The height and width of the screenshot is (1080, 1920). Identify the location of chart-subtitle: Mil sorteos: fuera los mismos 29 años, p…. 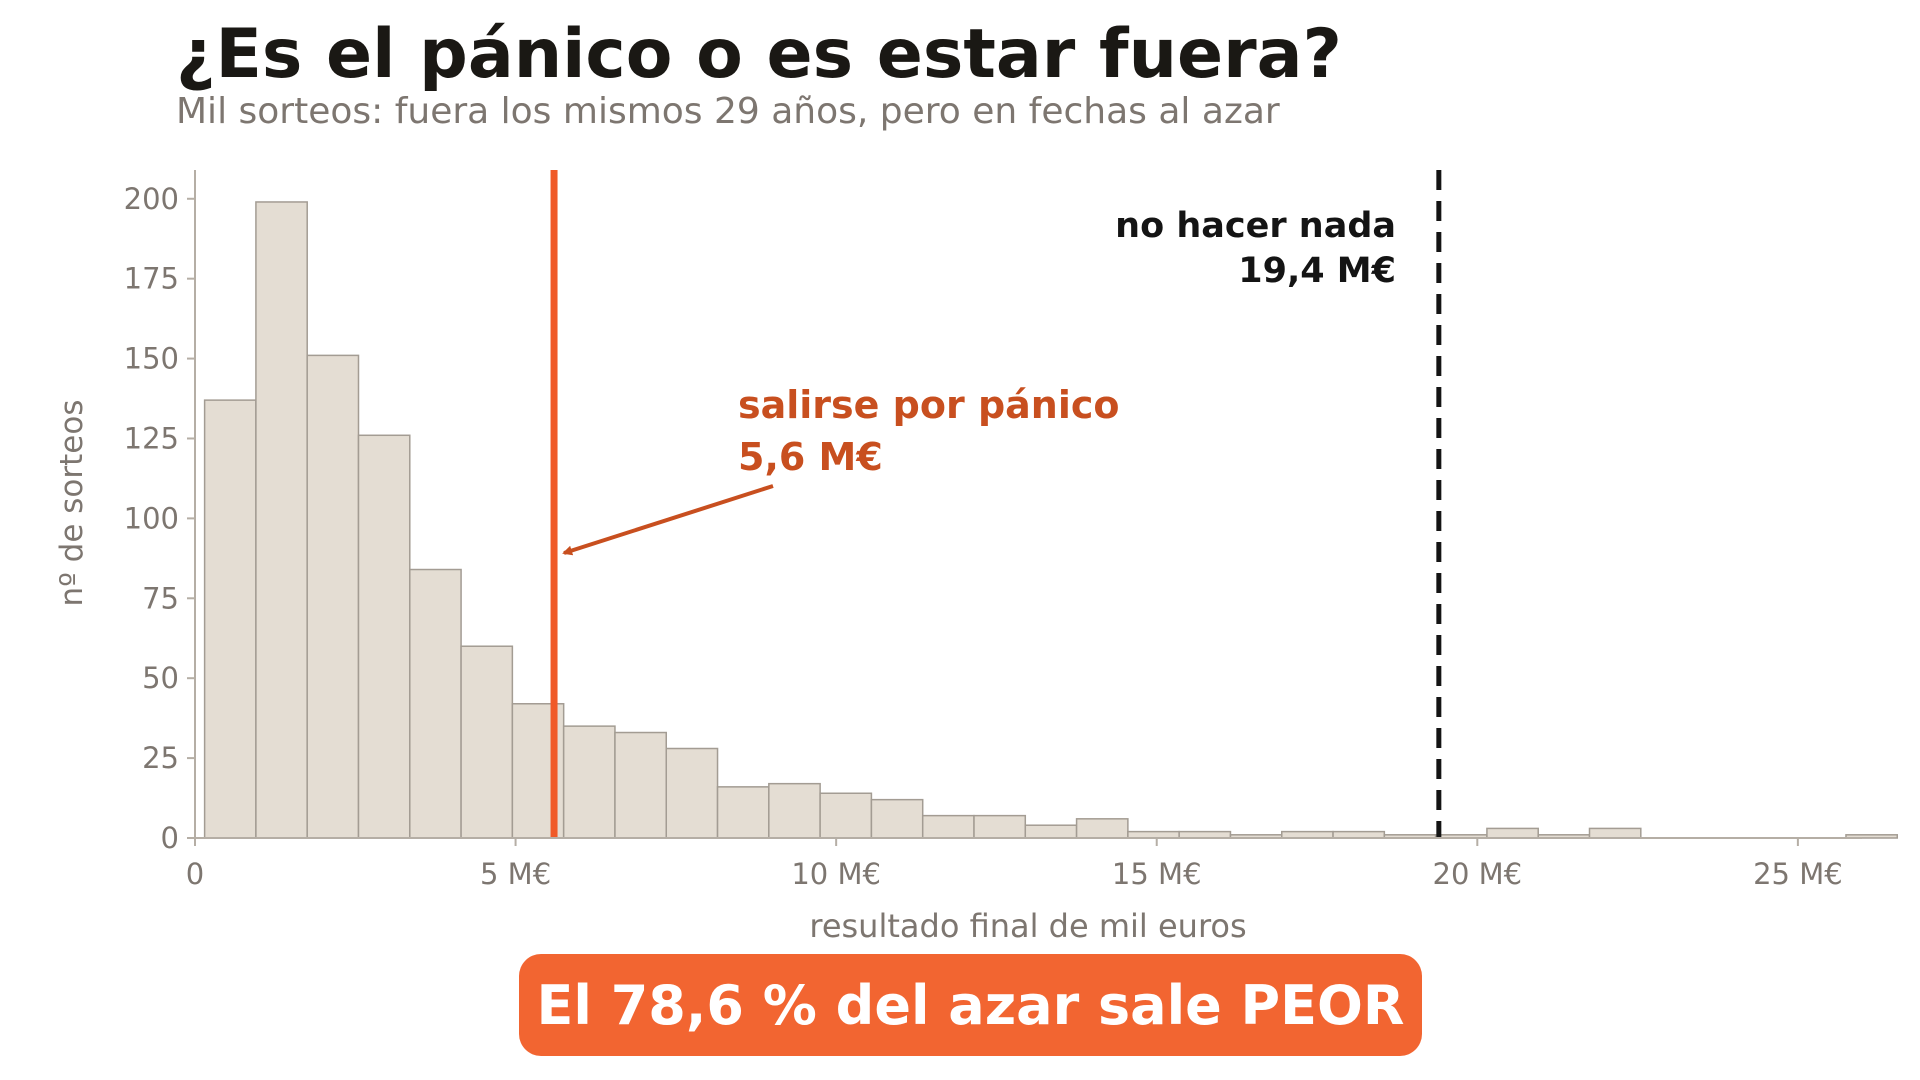
(728, 111).